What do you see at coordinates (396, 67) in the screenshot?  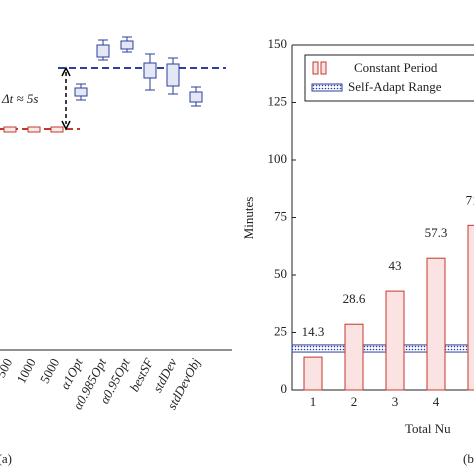 I see `legend-label: Constant Period` at bounding box center [396, 67].